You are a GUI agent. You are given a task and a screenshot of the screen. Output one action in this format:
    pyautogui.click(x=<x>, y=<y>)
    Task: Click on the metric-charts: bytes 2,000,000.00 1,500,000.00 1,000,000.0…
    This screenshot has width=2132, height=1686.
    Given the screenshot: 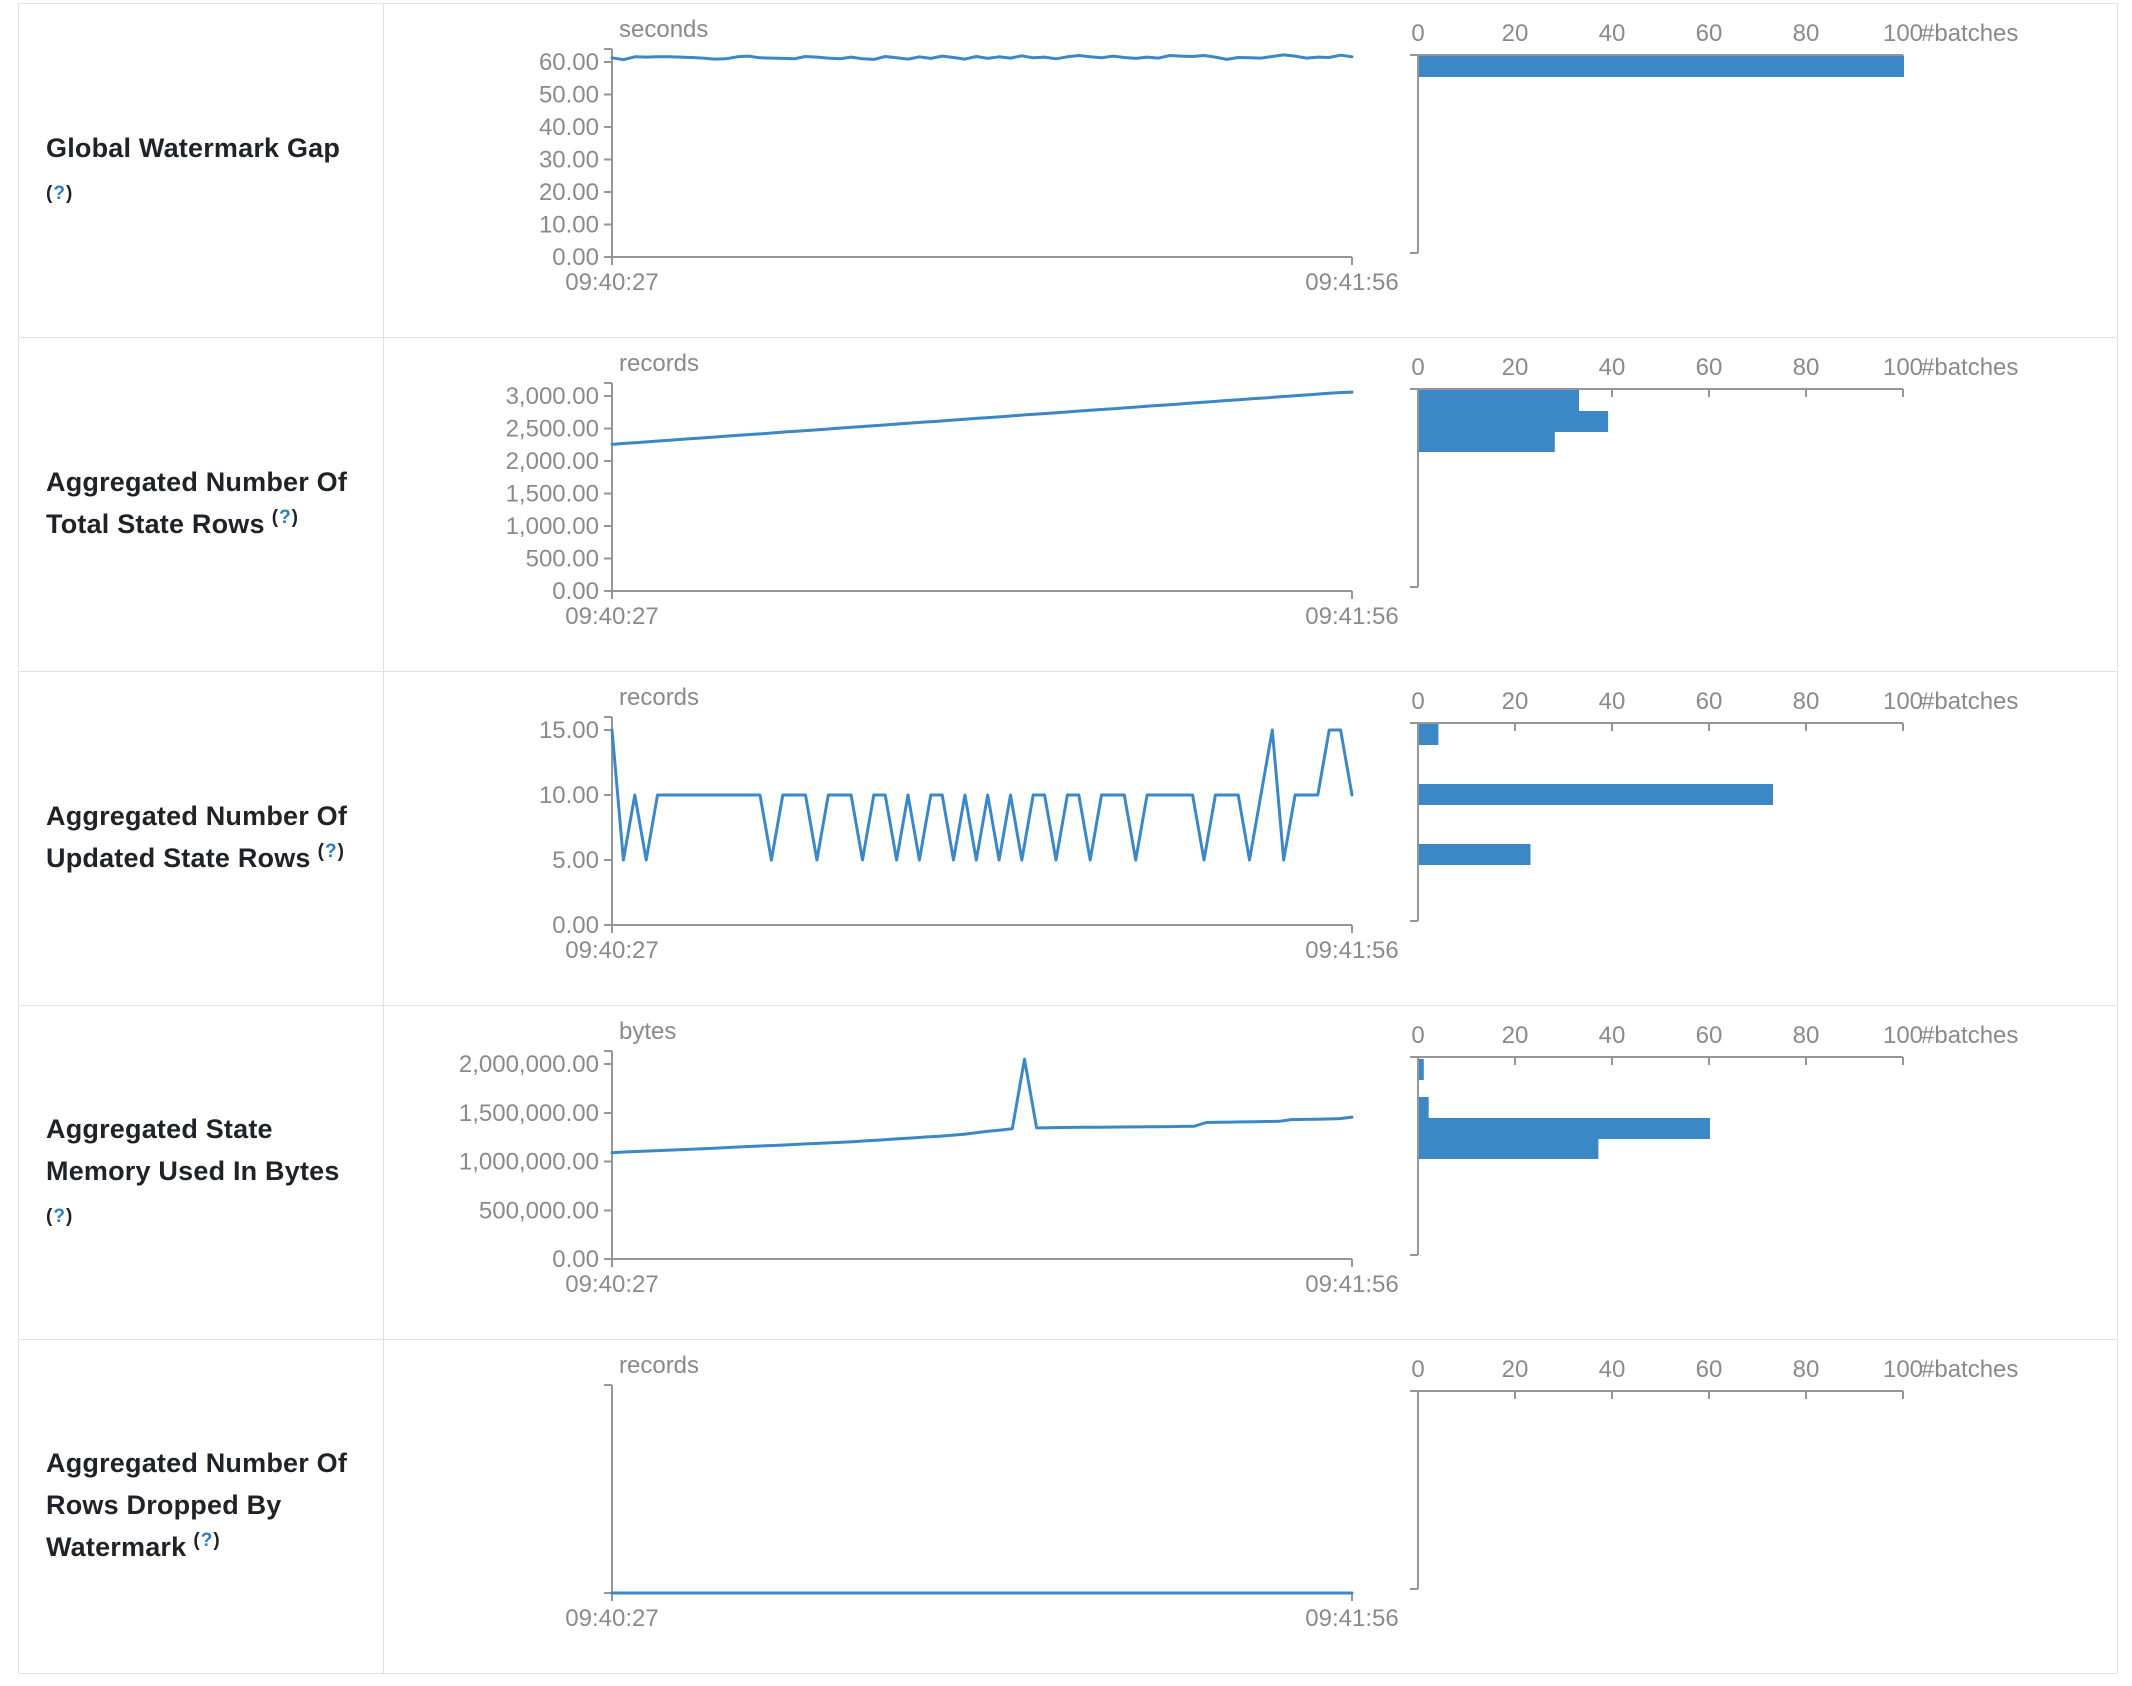 What is the action you would take?
    pyautogui.click(x=1239, y=1158)
    